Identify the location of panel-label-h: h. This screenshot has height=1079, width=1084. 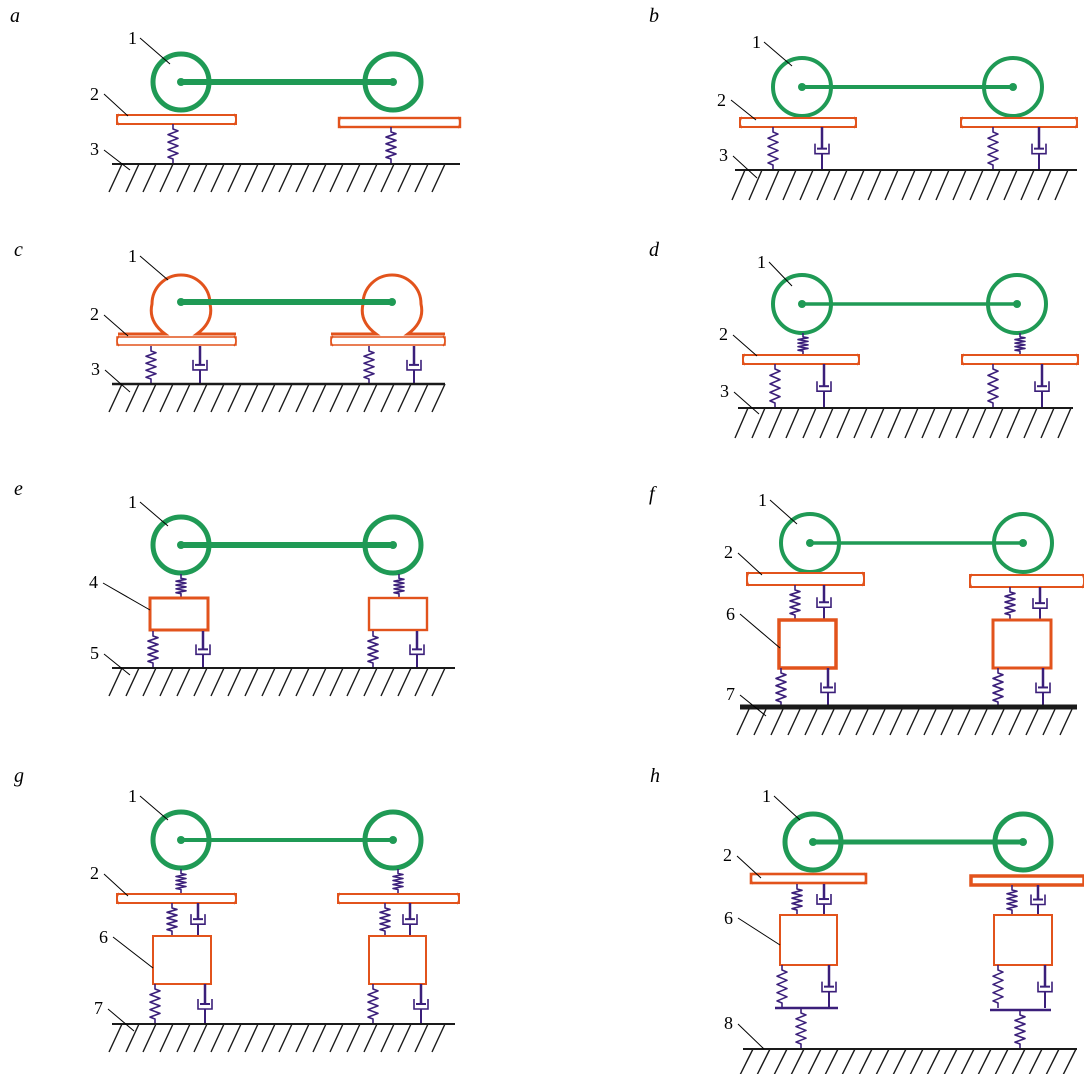
(655, 776).